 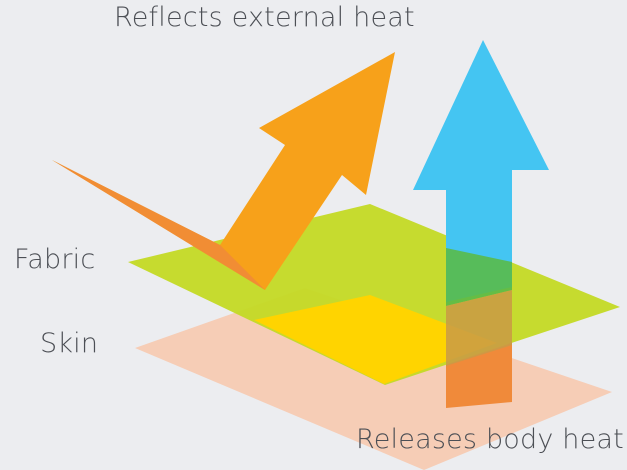 I want to click on release-arrow-fabric-cross, so click(x=479, y=277).